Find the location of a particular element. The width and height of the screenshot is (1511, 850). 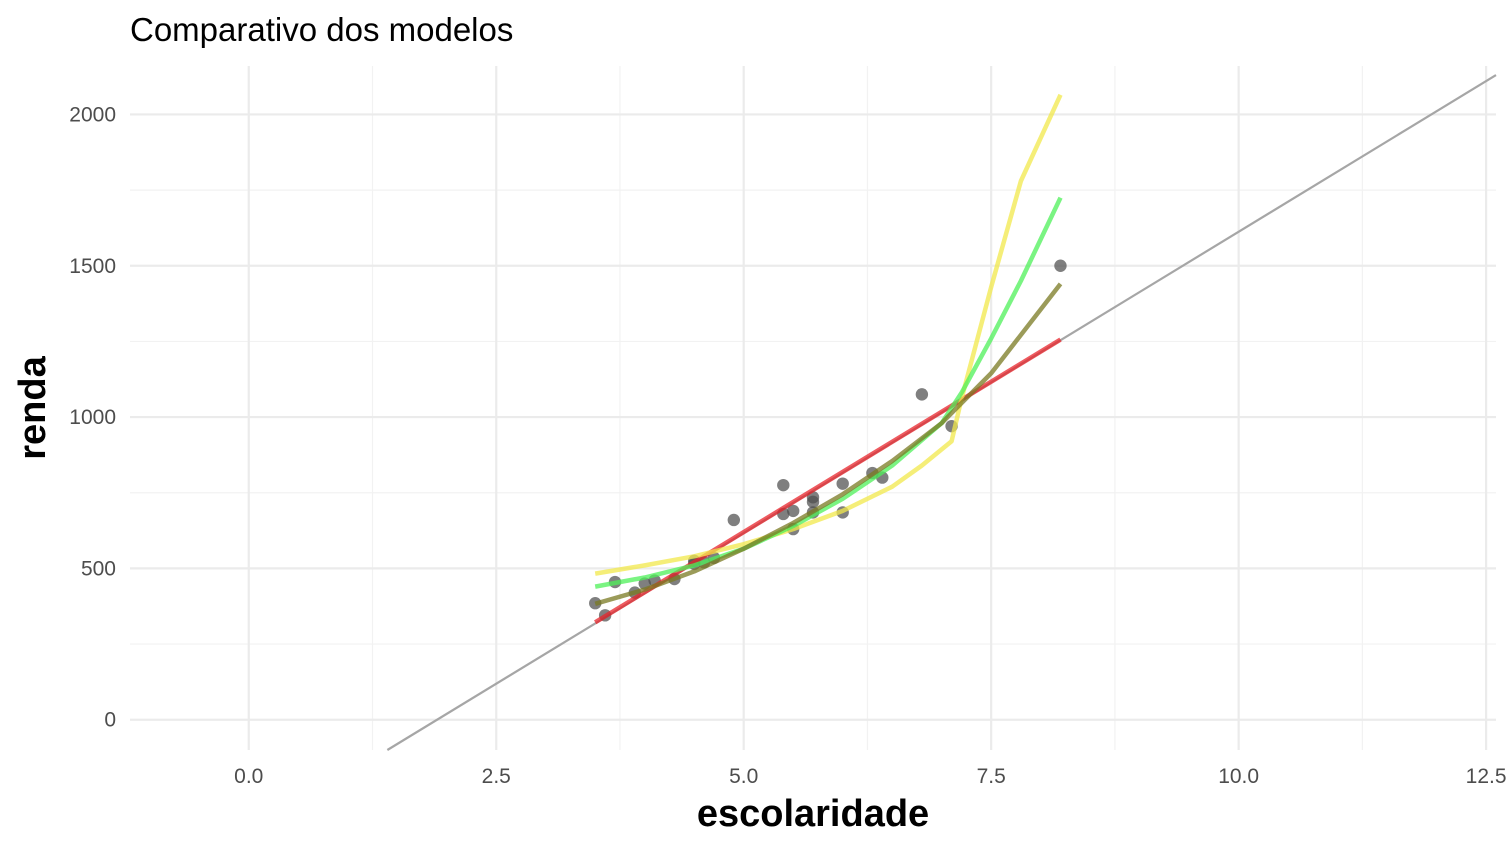

x-tick-labels: 0.0 2.5 5.0 7.5 10.0 12.5 is located at coordinates (870, 776).